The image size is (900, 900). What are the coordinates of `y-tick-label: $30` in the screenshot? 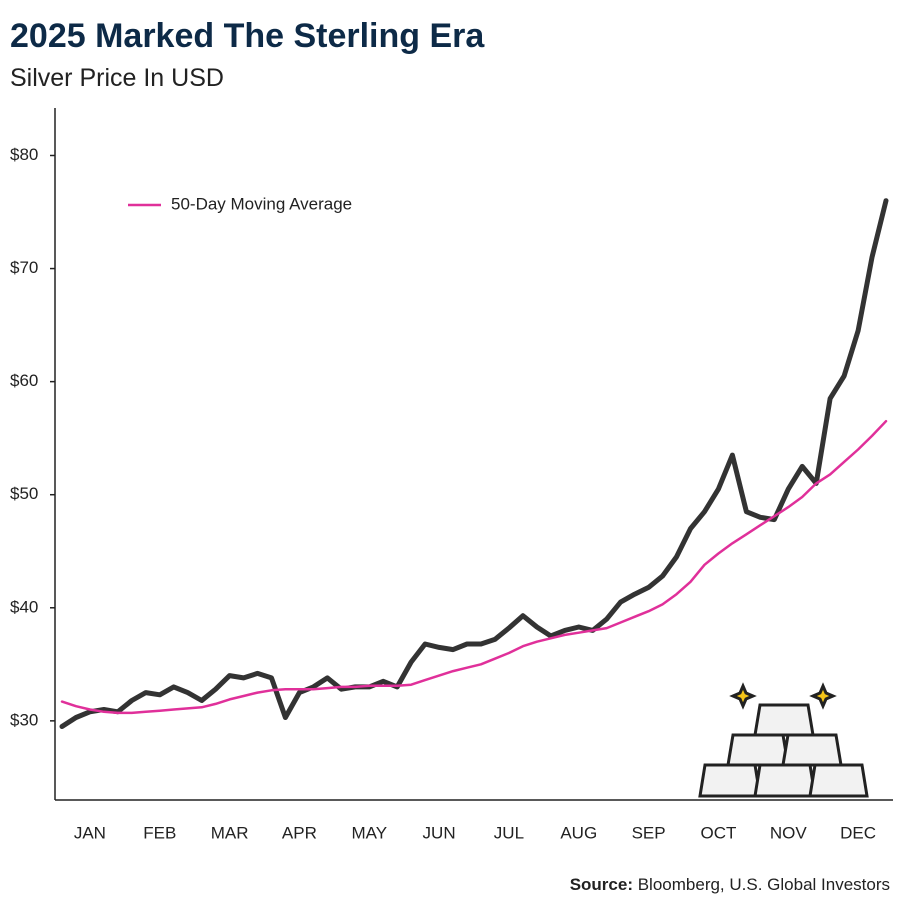 It's located at (24, 719).